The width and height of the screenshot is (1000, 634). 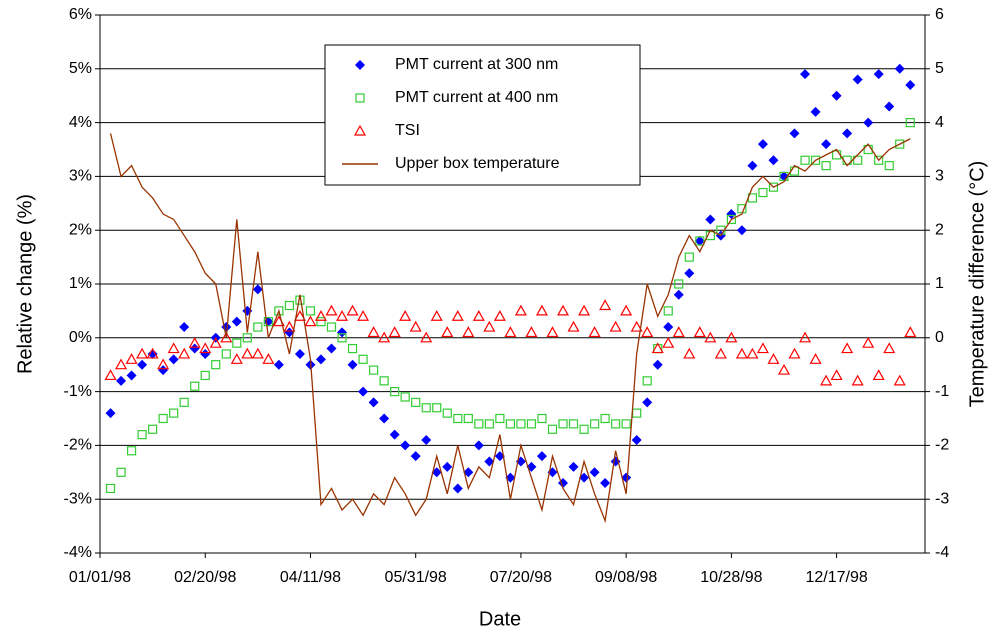 I want to click on x-tick-label: 01/01/98, so click(x=100, y=577).